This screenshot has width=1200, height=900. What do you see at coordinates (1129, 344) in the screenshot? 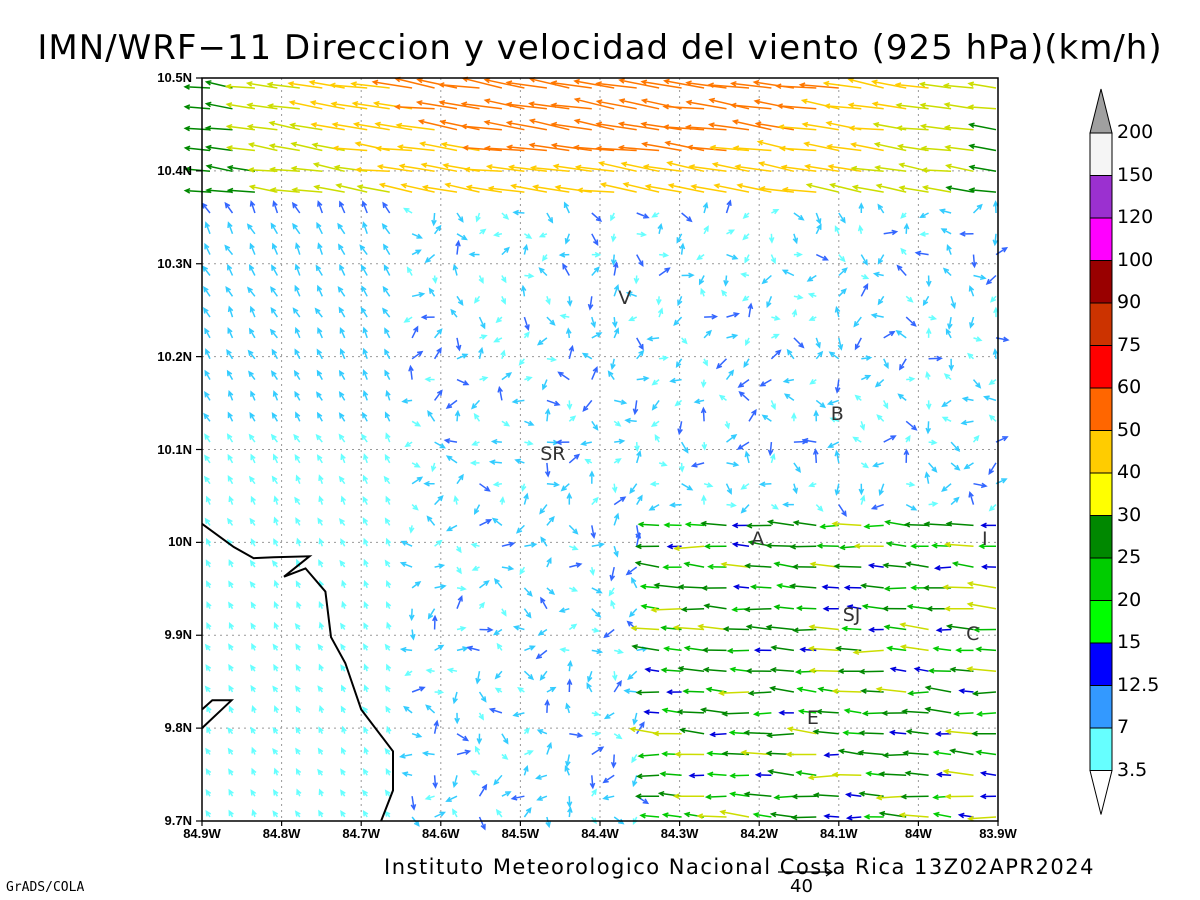
I see `colorbar-tick-label: 75` at bounding box center [1129, 344].